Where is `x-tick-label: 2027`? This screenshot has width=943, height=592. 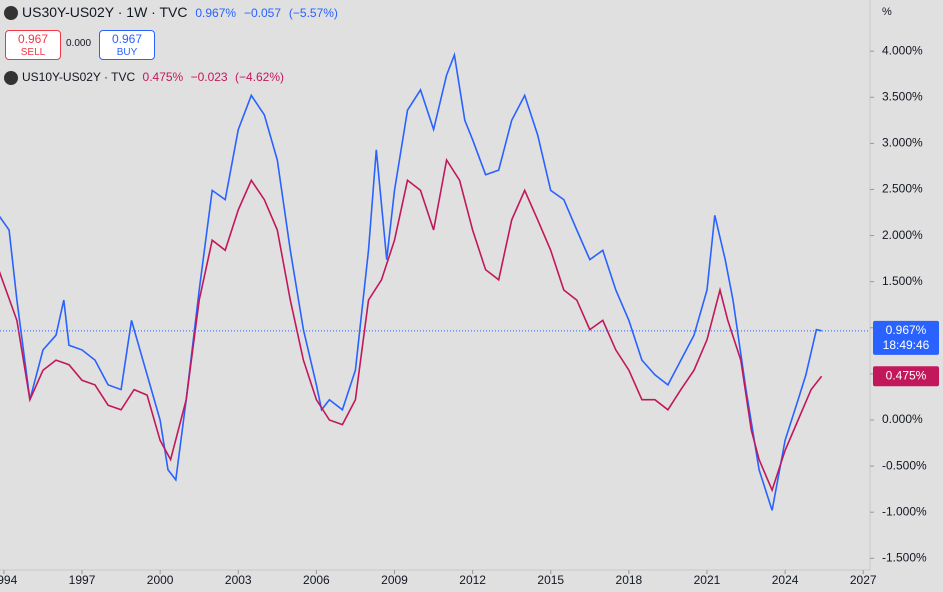
x-tick-label: 2027 is located at coordinates (863, 580).